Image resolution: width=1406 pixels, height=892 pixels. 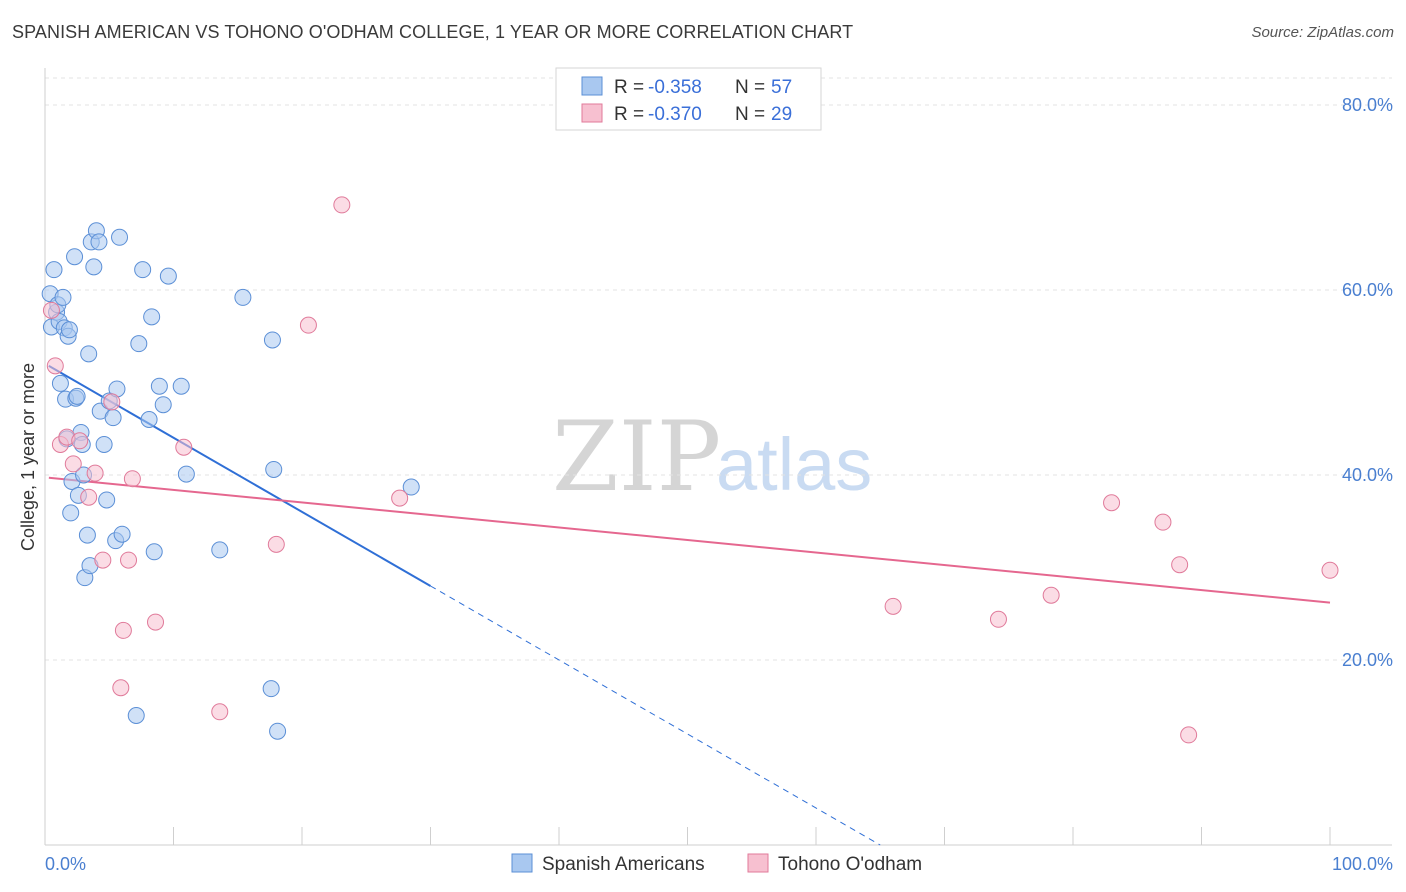 What do you see at coordinates (781, 114) in the screenshot?
I see `legend-n-value: 29` at bounding box center [781, 114].